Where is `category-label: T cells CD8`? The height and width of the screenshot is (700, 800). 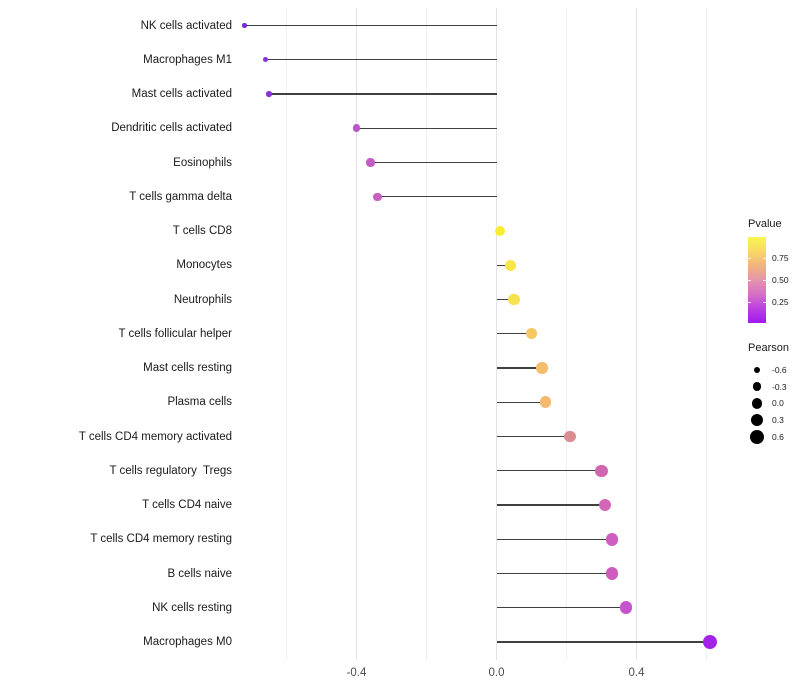 category-label: T cells CD8 is located at coordinates (202, 231).